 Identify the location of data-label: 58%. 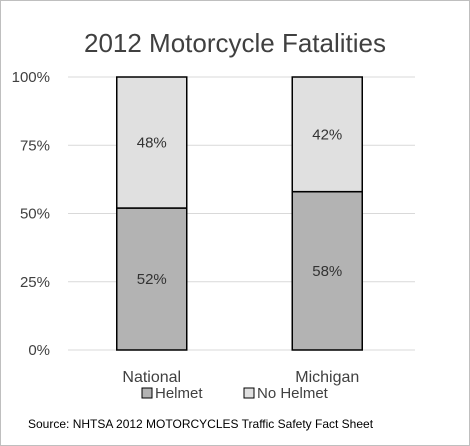
(327, 271).